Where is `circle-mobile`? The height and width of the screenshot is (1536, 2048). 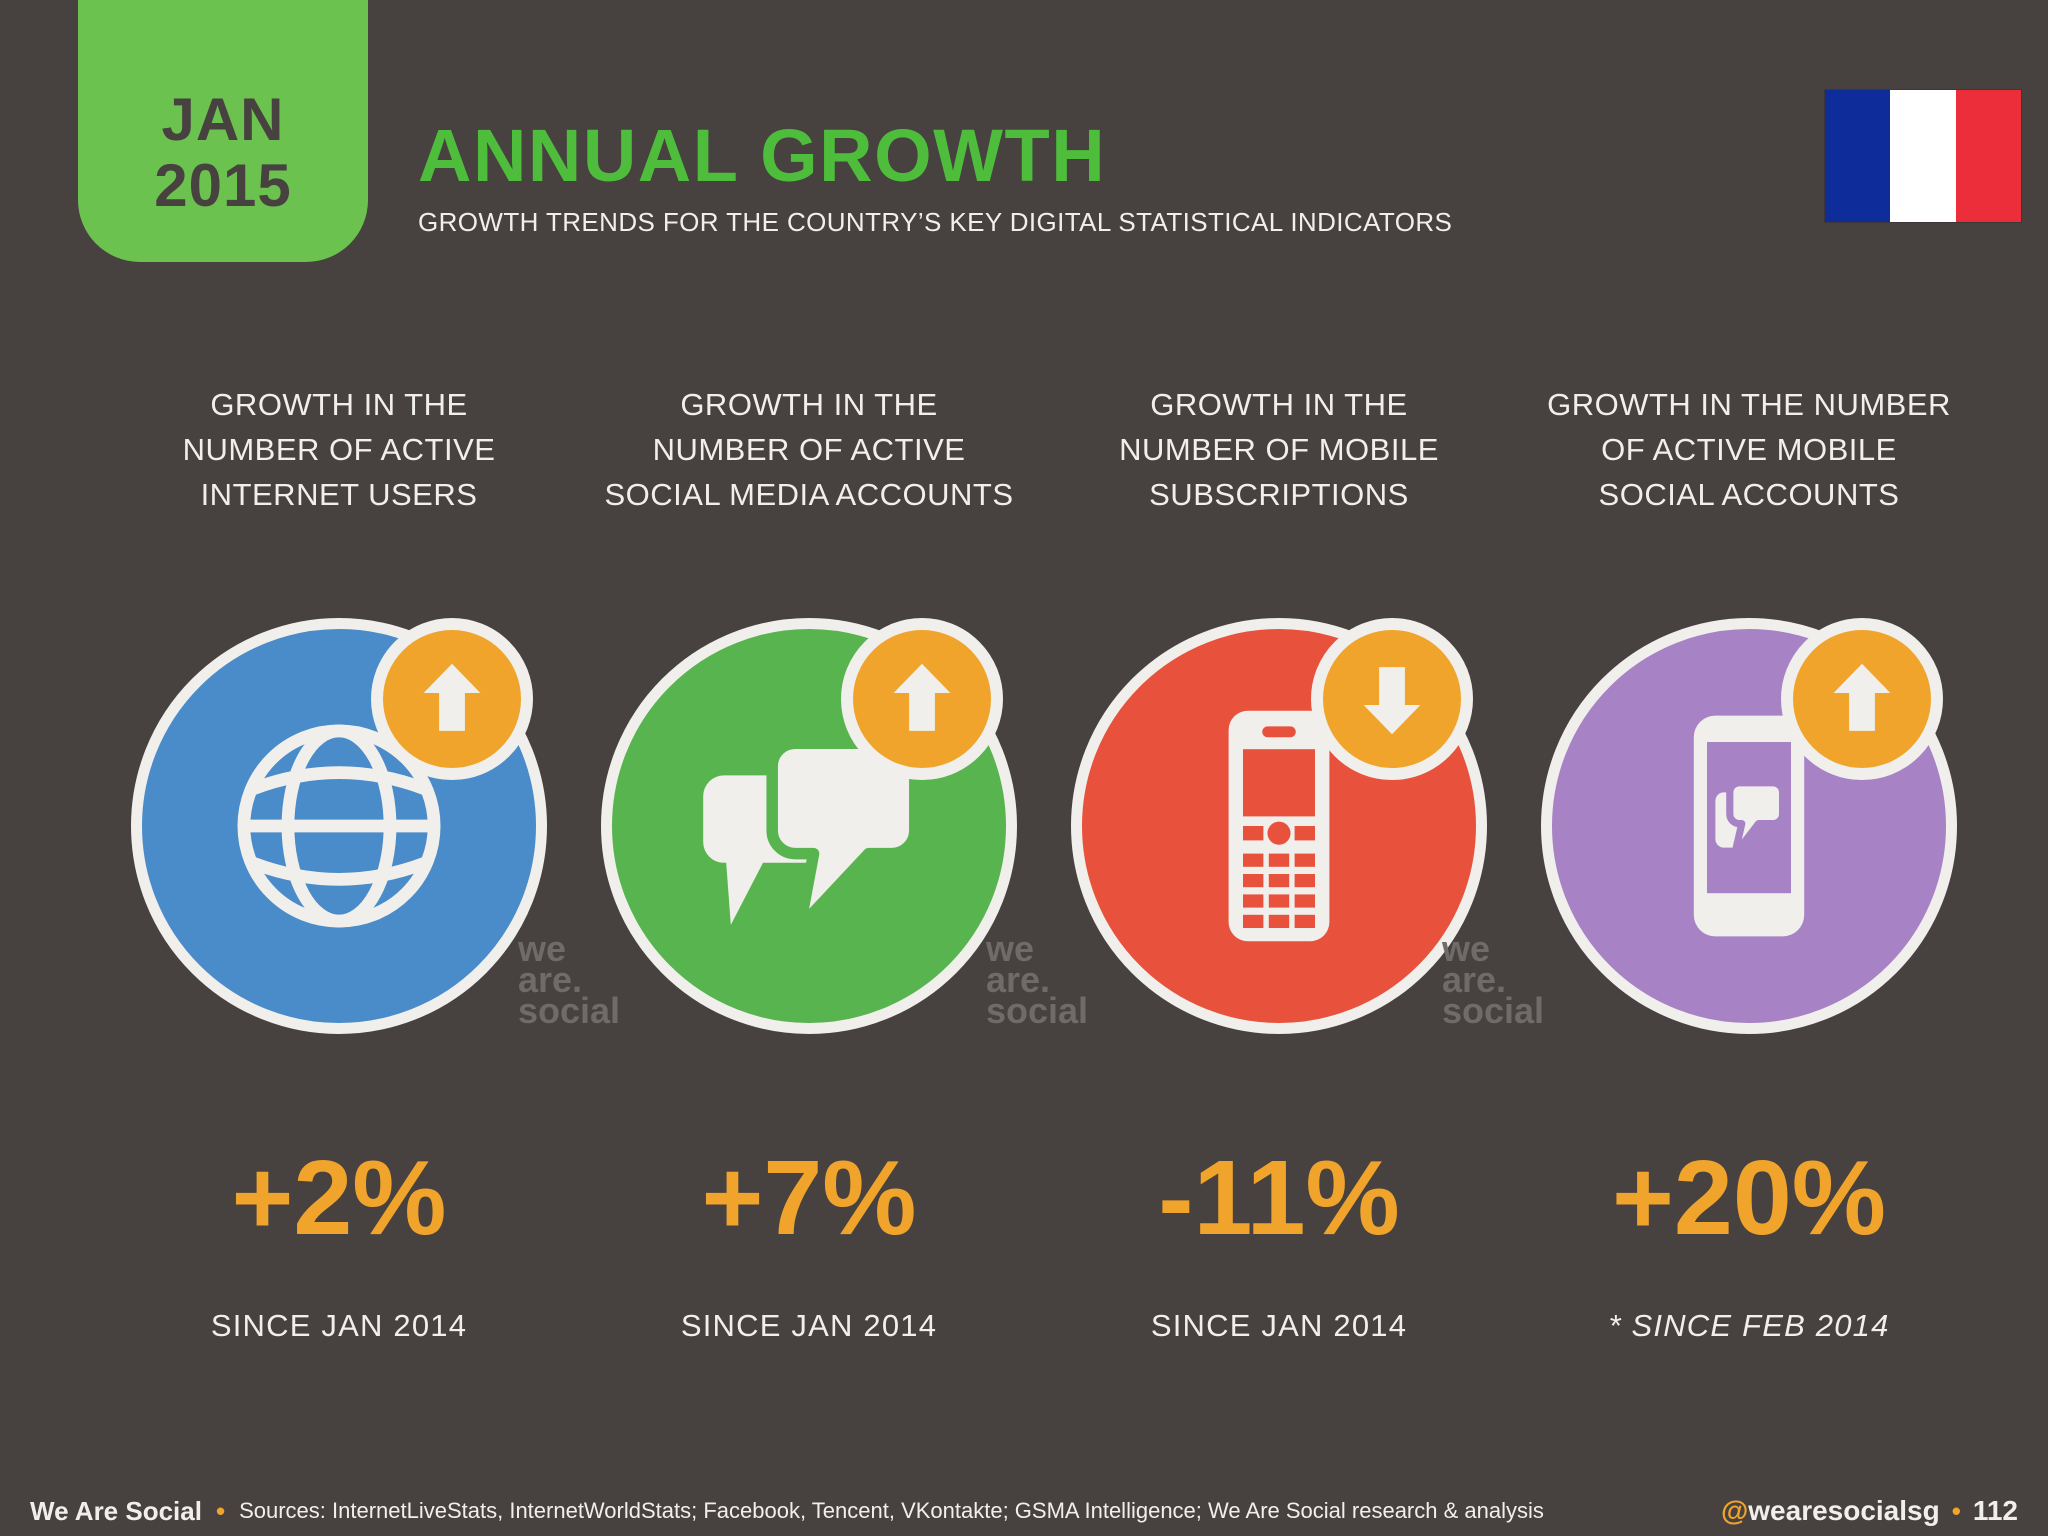
circle-mobile is located at coordinates (1279, 826).